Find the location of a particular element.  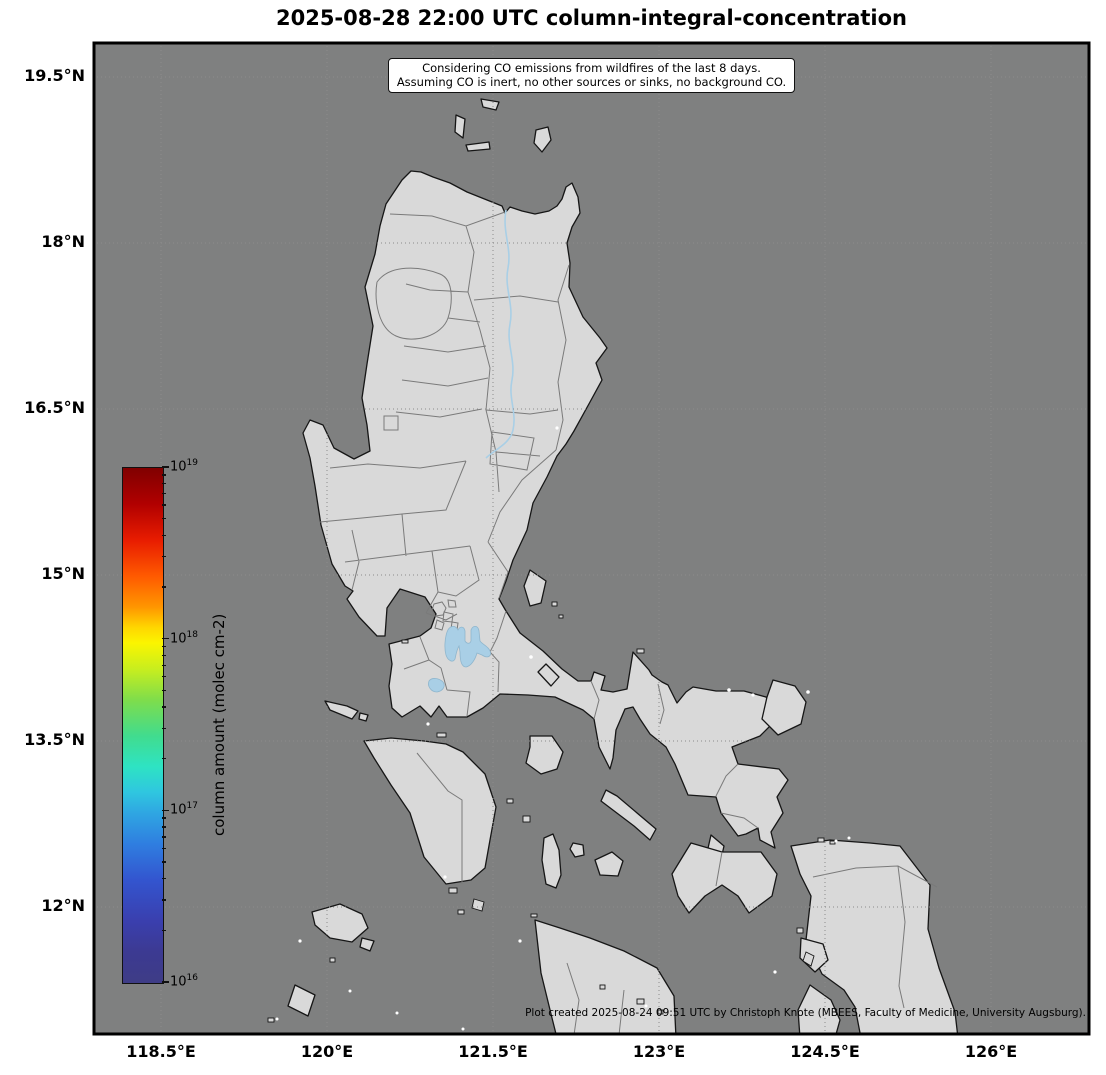

lake-taal is located at coordinates (436, 685).